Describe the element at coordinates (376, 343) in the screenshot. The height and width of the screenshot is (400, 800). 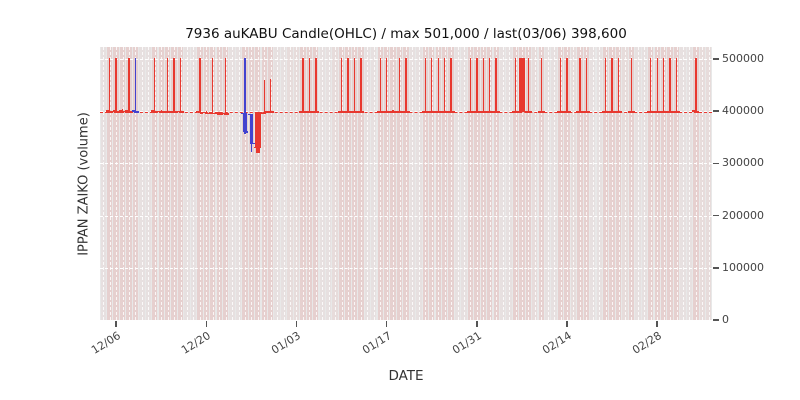
I see `x-tick-label: 01/17` at that location.